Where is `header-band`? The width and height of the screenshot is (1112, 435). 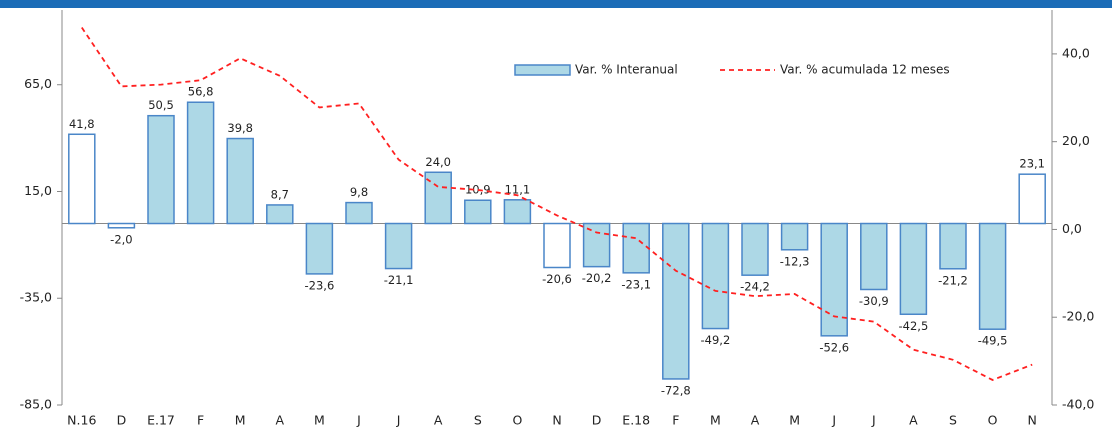 header-band is located at coordinates (556, 4).